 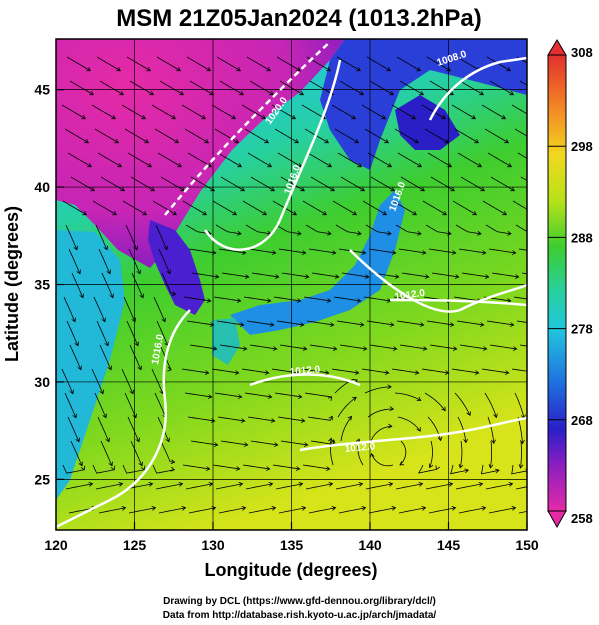 I want to click on y-axis-label: Latitude (degrees), so click(x=12, y=284).